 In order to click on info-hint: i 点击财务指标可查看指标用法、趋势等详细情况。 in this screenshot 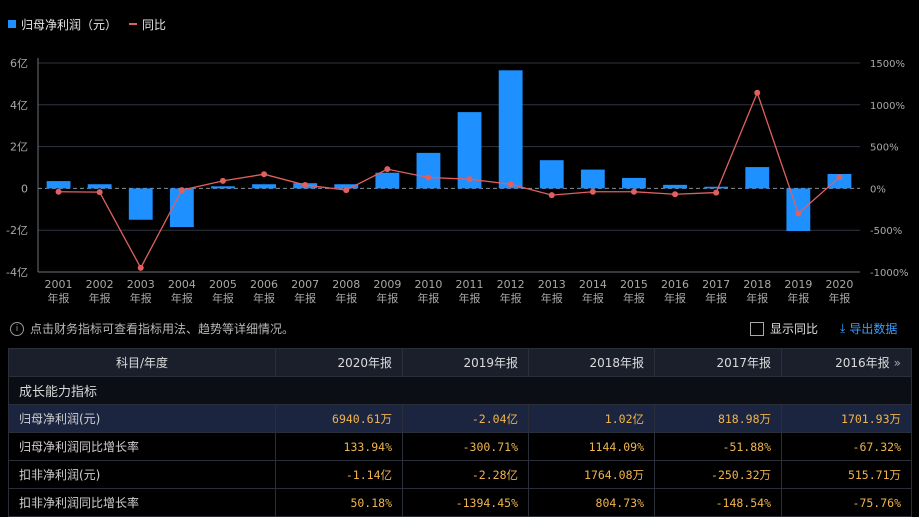, I will do `click(152, 328)`.